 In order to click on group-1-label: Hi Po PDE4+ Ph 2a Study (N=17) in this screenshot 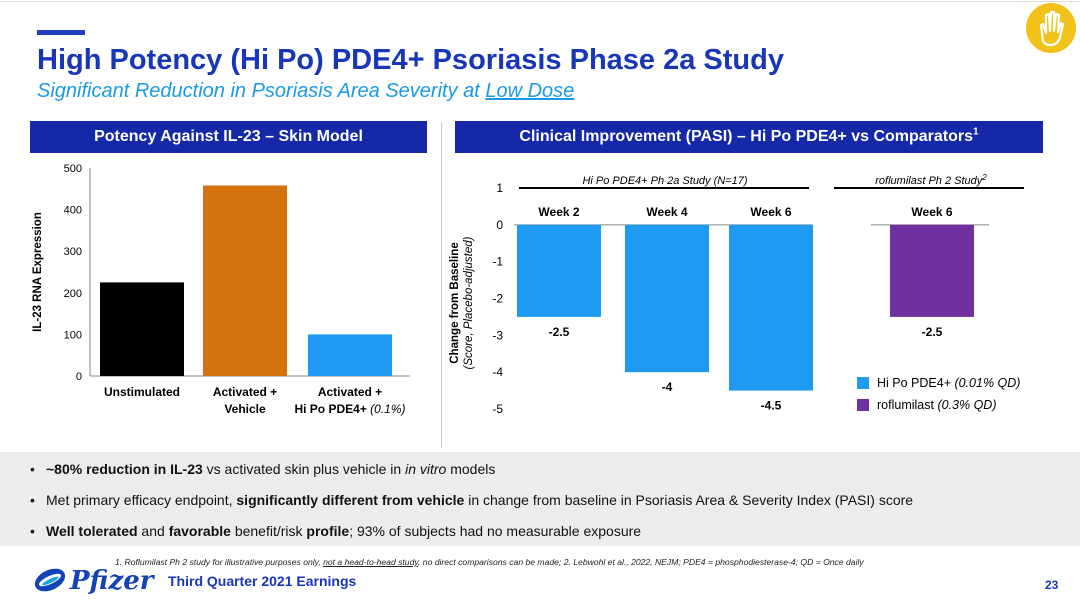, I will do `click(664, 181)`.